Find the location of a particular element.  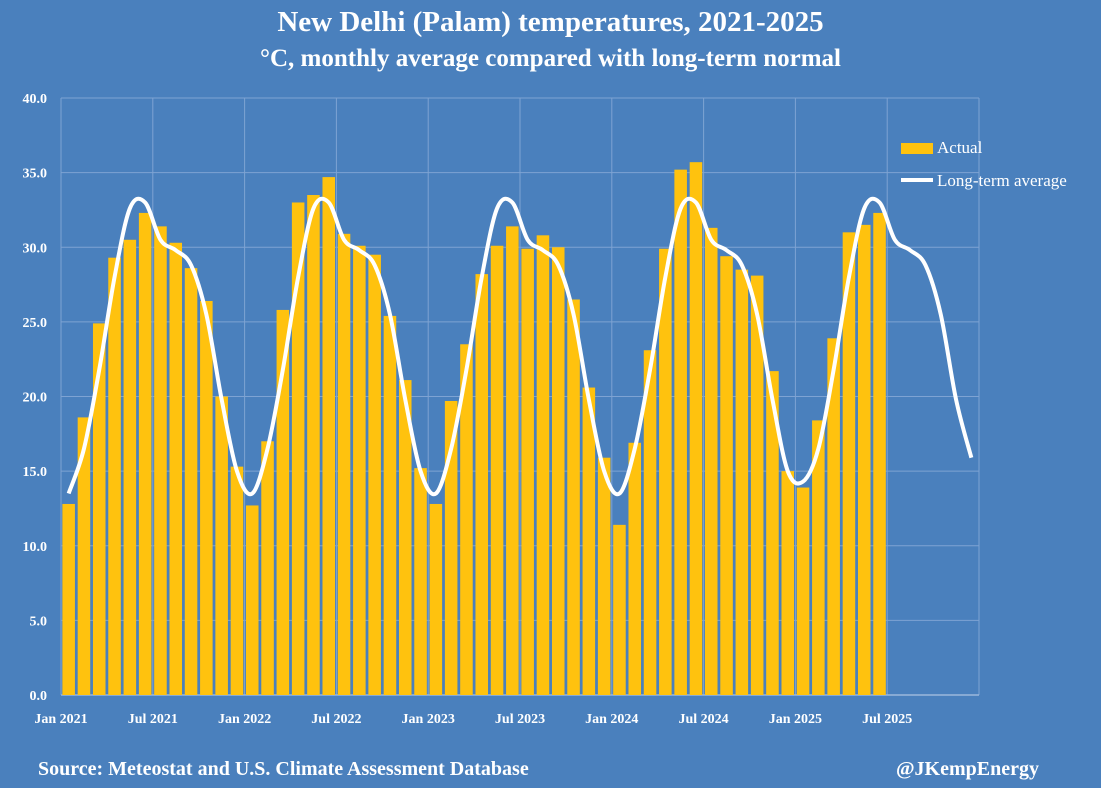

x-tick-label: Jul 2024 is located at coordinates (704, 719).